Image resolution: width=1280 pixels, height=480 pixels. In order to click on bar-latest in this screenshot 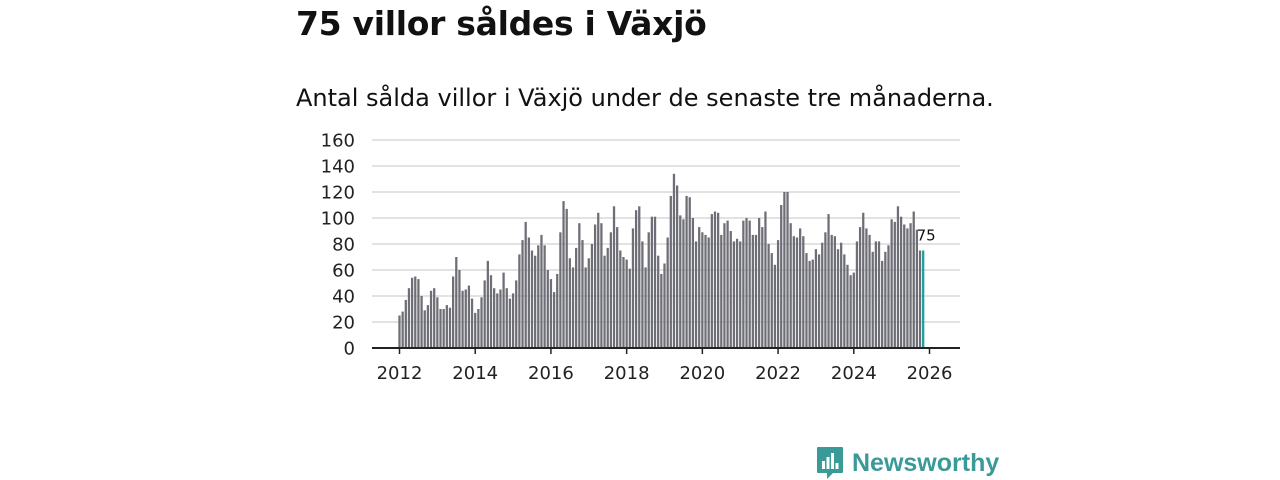, I will do `click(923, 299)`.